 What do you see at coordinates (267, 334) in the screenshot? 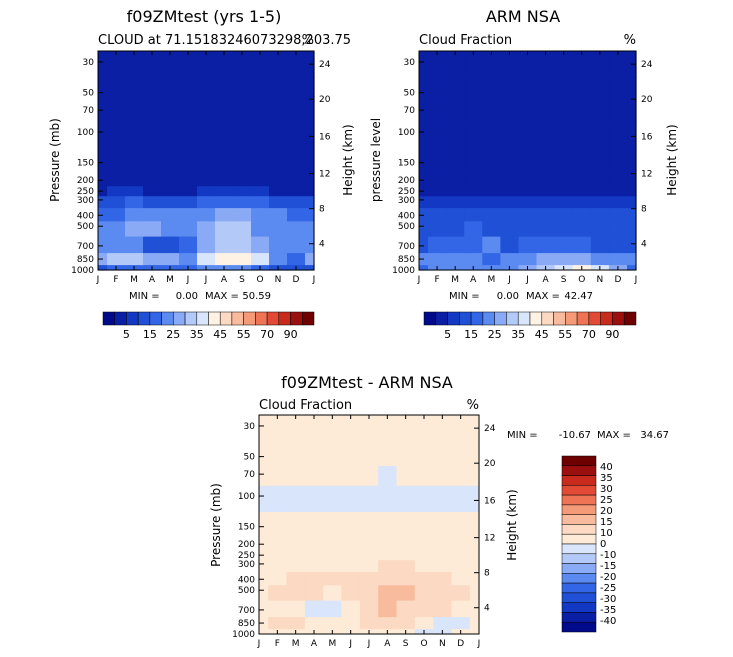
I see `colorbar-label: 70` at bounding box center [267, 334].